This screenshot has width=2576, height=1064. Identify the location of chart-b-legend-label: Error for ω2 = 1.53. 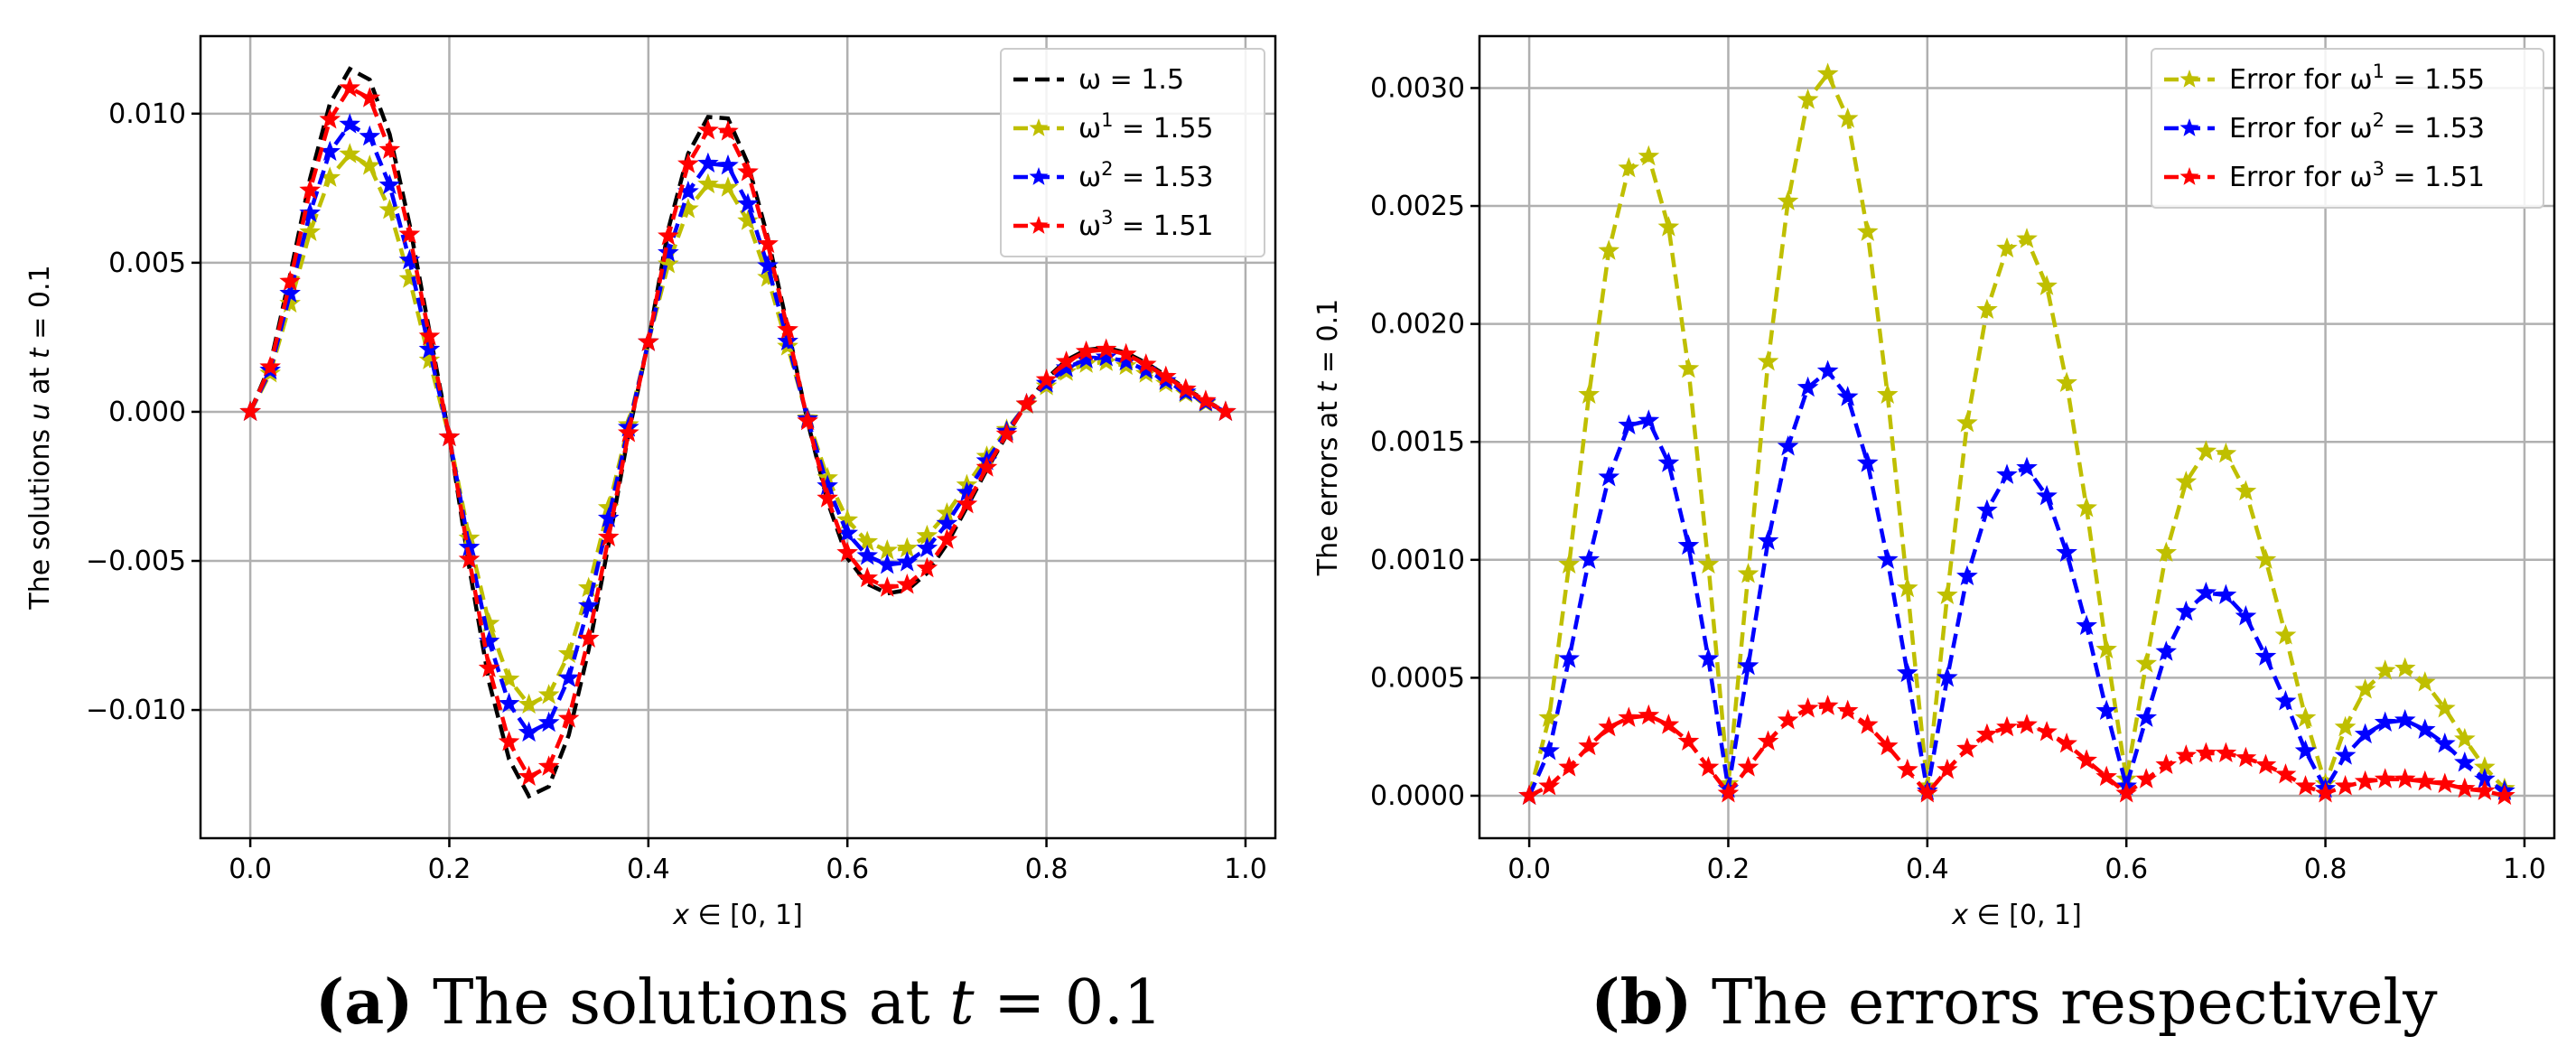
(2357, 127).